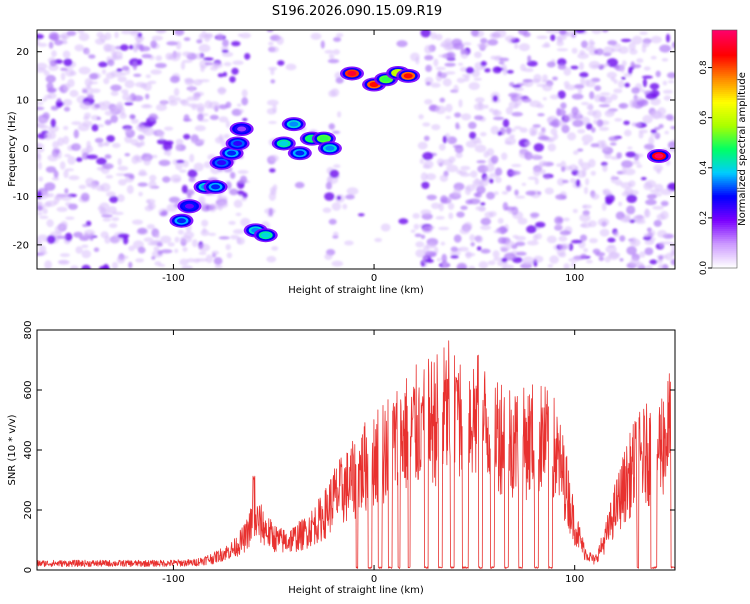  Describe the element at coordinates (356, 290) in the screenshot. I see `spectrogram-x-axis-label: Height of straight line (km)` at that location.